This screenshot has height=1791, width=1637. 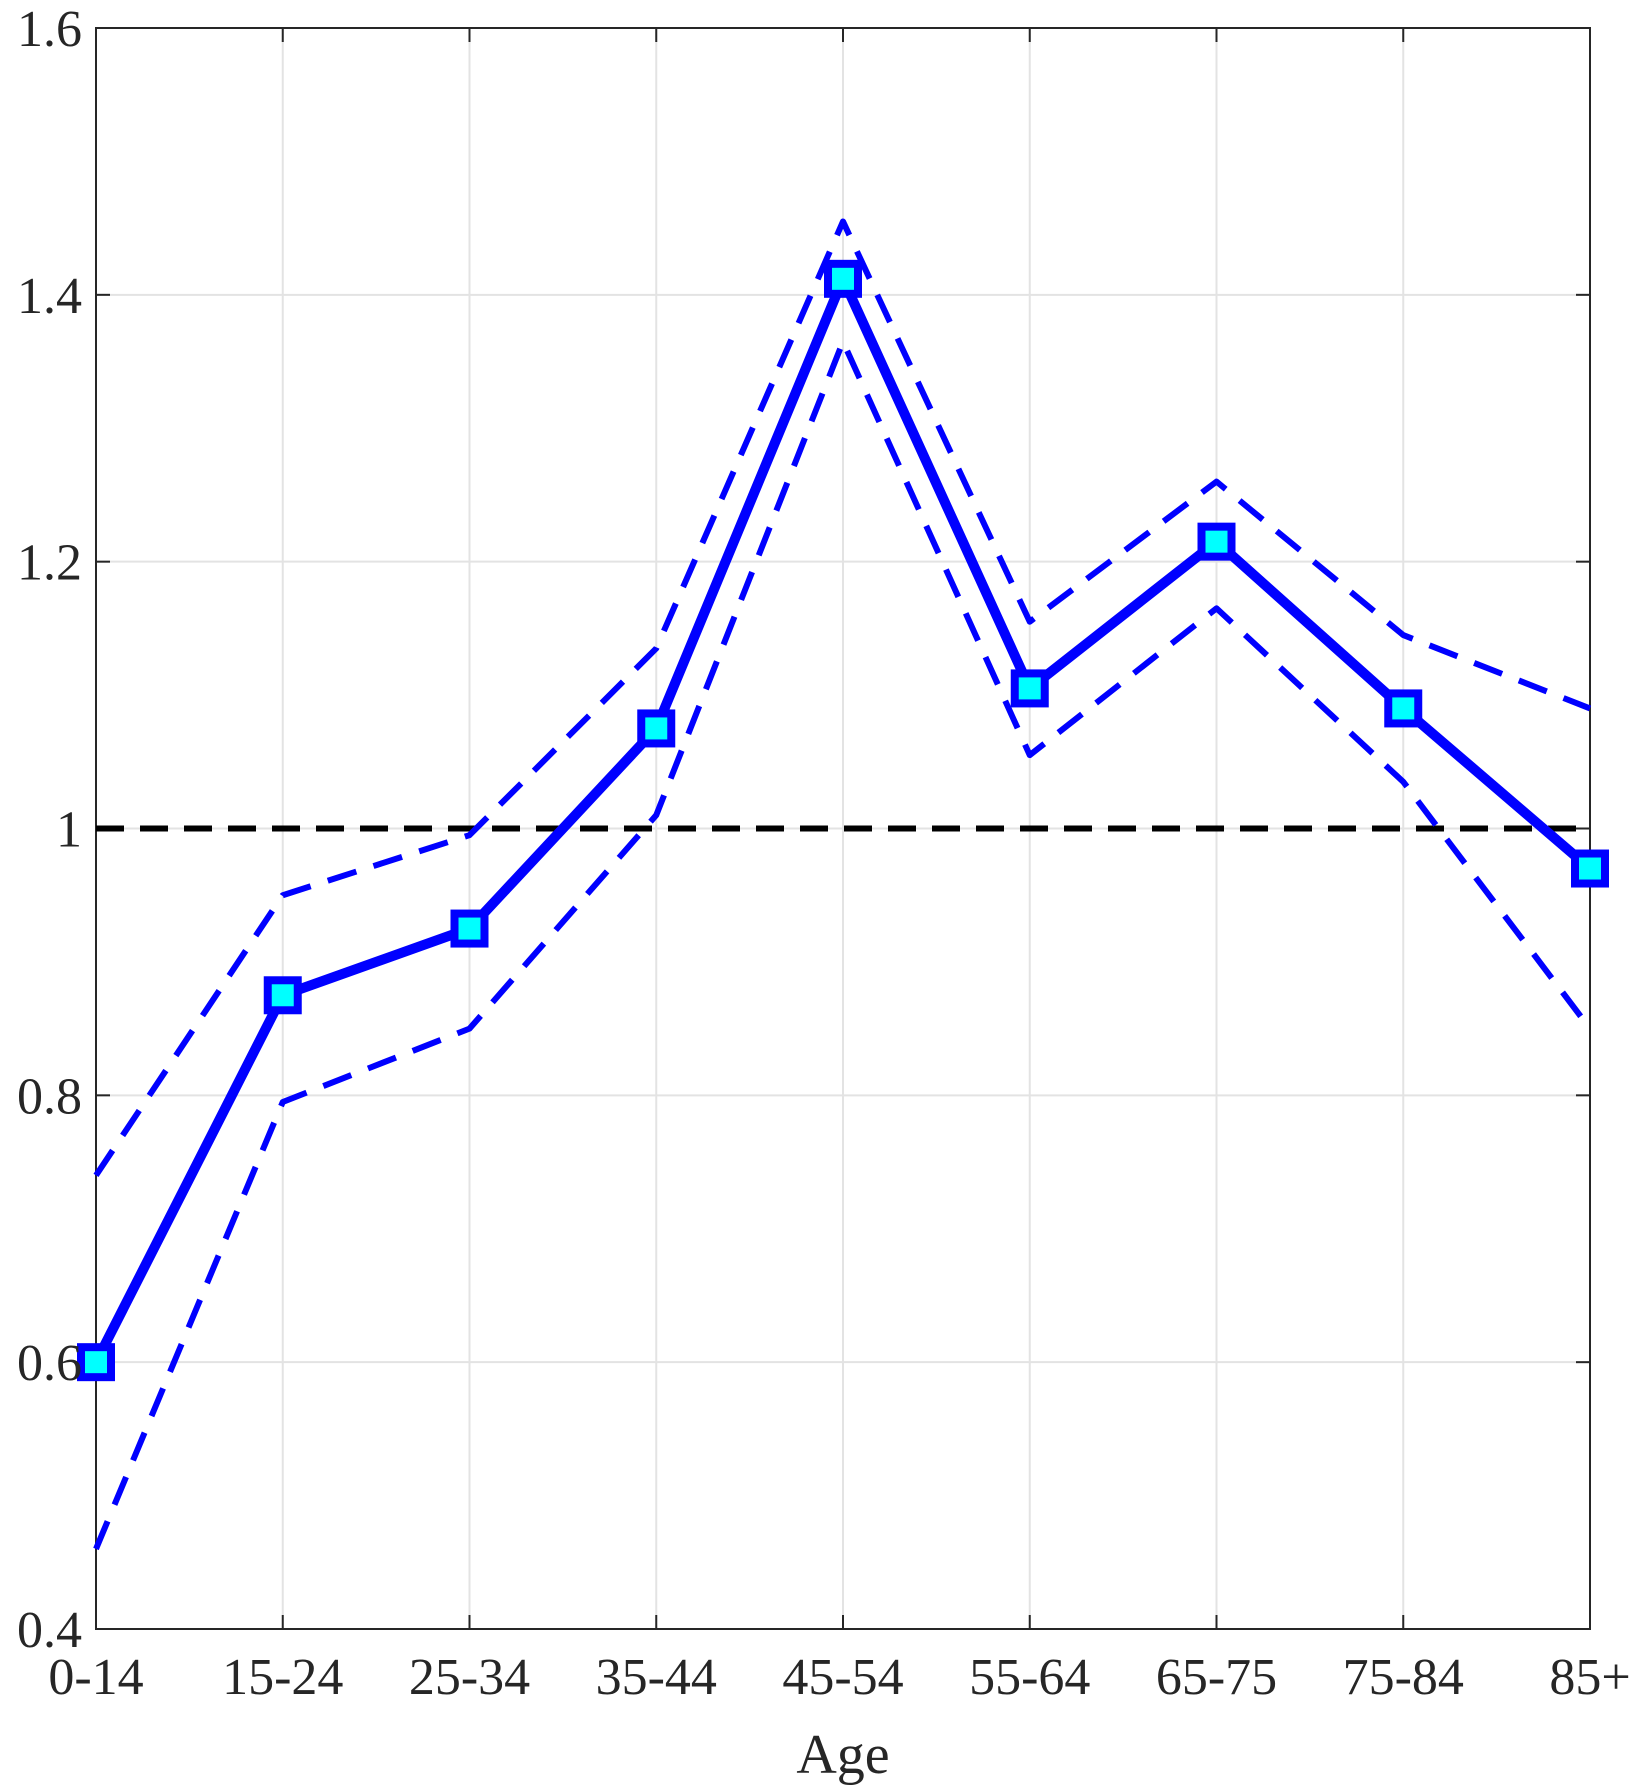 What do you see at coordinates (49, 1630) in the screenshot?
I see `y-tick-label: 0.4` at bounding box center [49, 1630].